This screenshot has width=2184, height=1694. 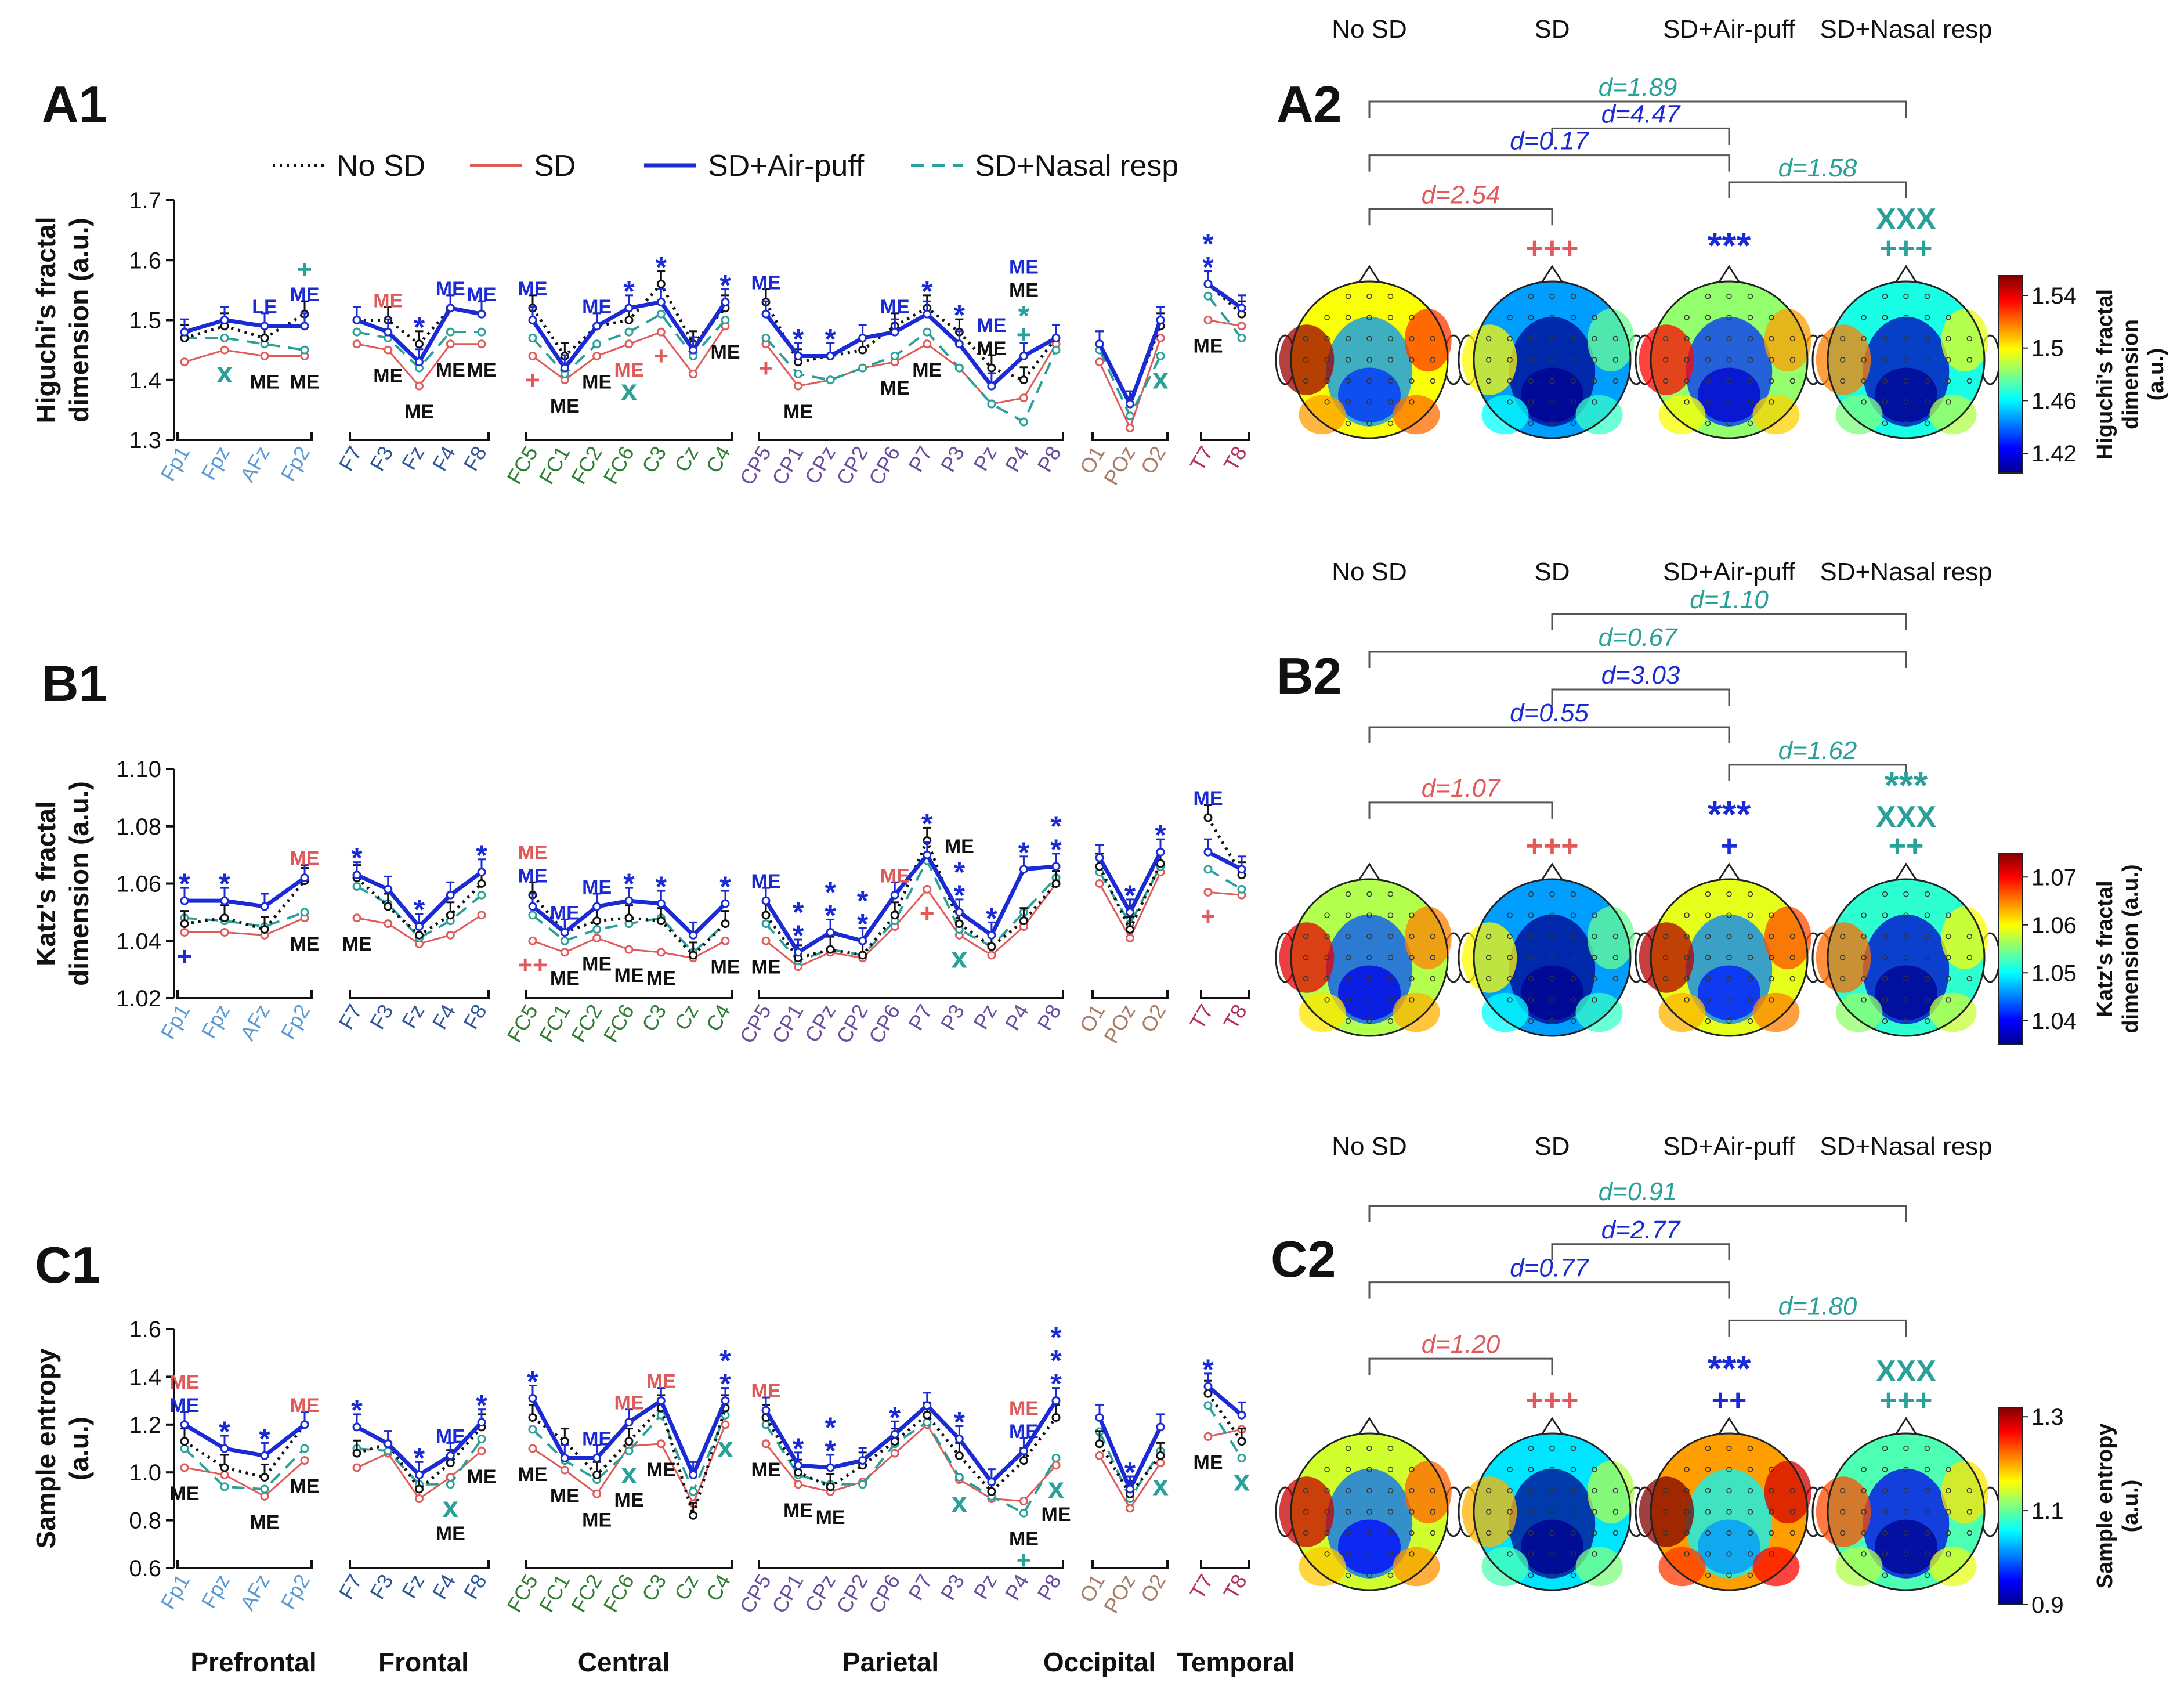 I want to click on channel-label: F8, so click(x=474, y=458).